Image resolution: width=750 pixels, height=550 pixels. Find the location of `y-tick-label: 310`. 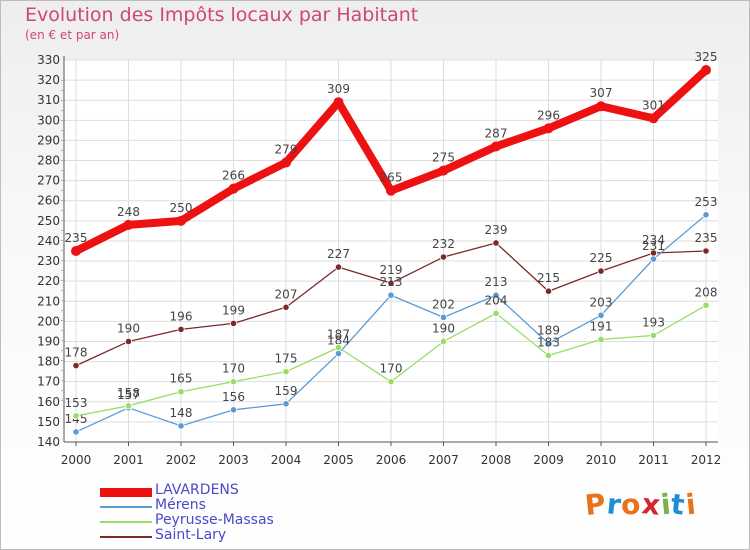

y-tick-label: 310 is located at coordinates (48, 100).